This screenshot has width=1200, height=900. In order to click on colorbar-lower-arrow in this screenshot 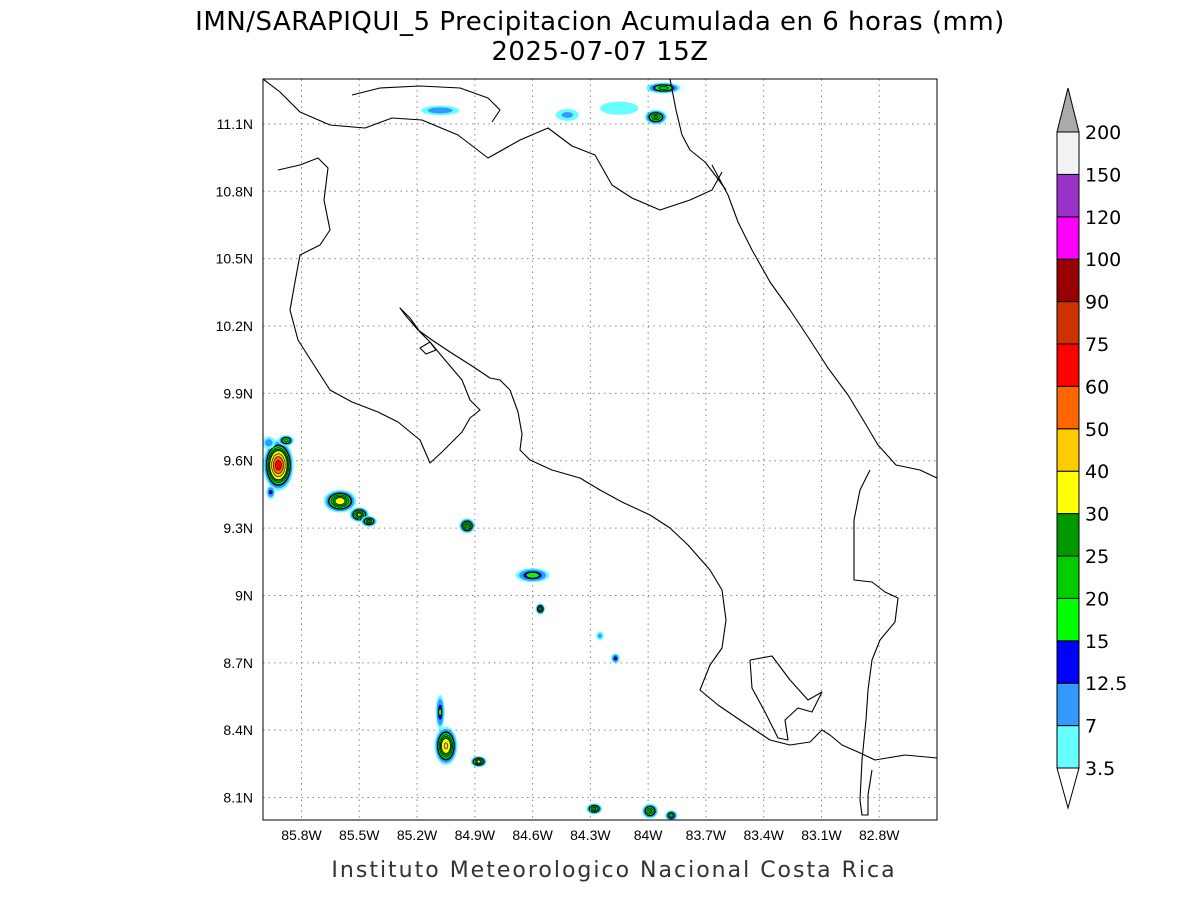, I will do `click(1068, 788)`.